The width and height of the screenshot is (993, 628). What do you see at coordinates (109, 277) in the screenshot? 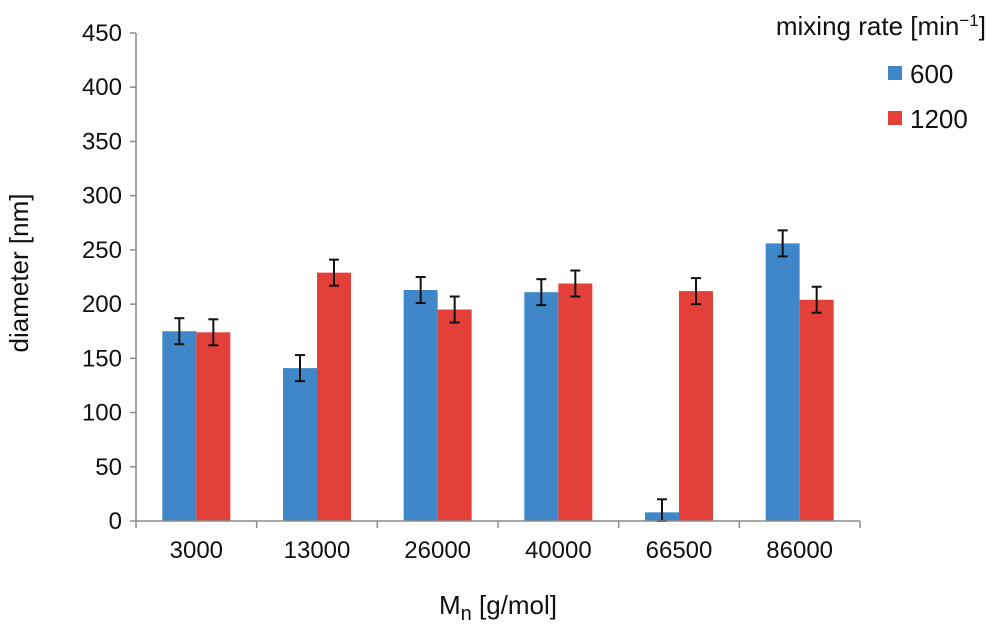
I see `y-axis-ticks: 0 50 100 150 200 250 300 350 400 450` at bounding box center [109, 277].